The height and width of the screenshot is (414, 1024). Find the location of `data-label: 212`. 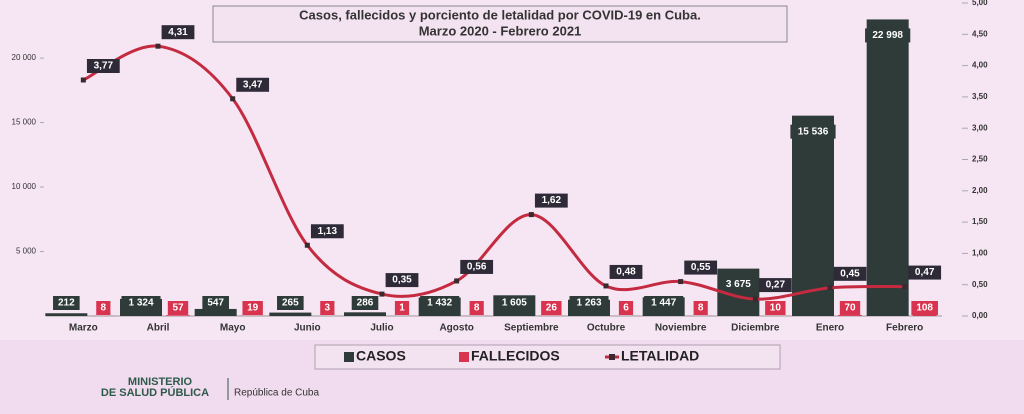

data-label: 212 is located at coordinates (66, 303).